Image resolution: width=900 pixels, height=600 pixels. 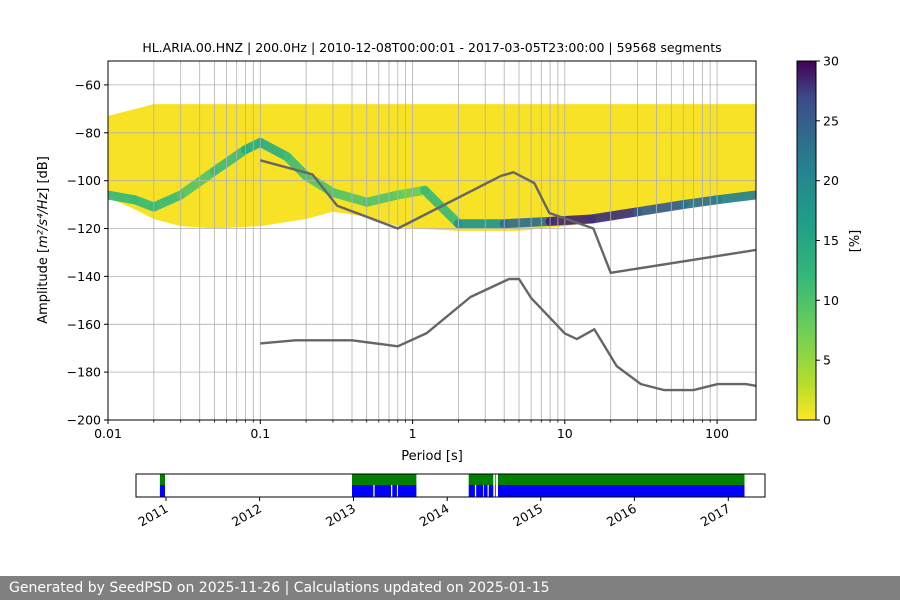 What do you see at coordinates (152, 515) in the screenshot?
I see `timeline-tick-label: 2011` at bounding box center [152, 515].